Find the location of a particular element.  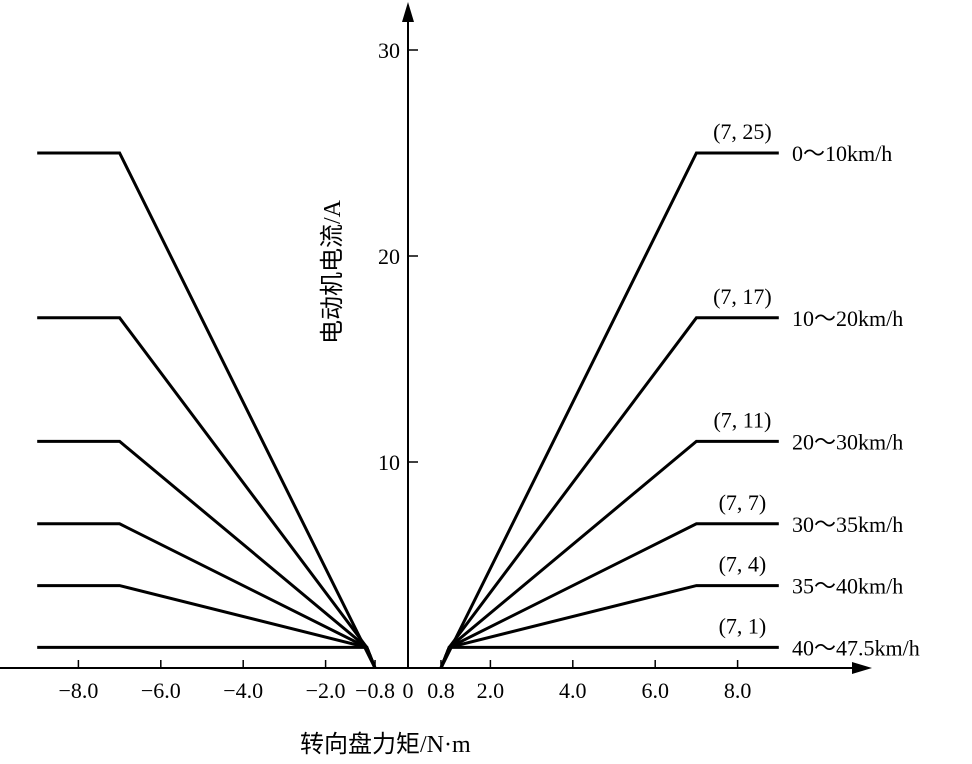

y-tick-label: 20 is located at coordinates (389, 256).